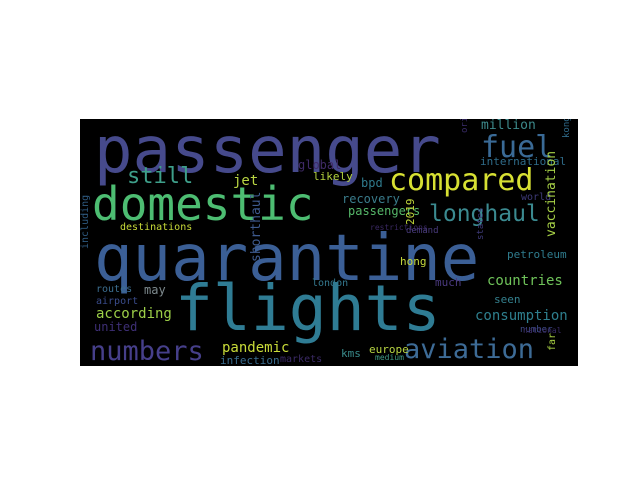  I want to click on word-jet: jet, so click(246, 181).